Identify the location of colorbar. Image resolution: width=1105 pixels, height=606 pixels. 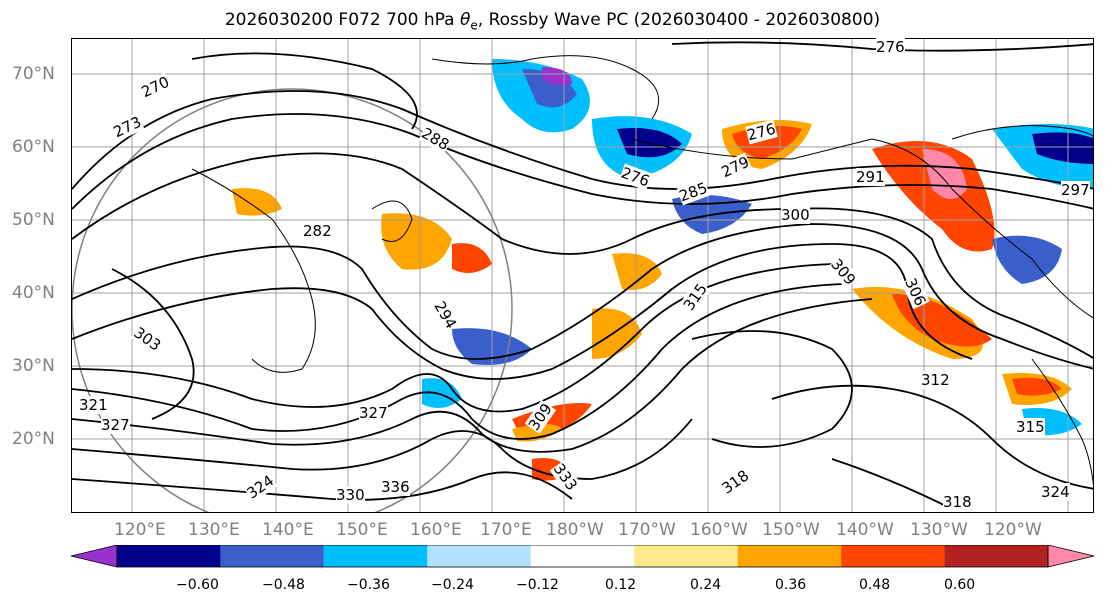
(582, 556).